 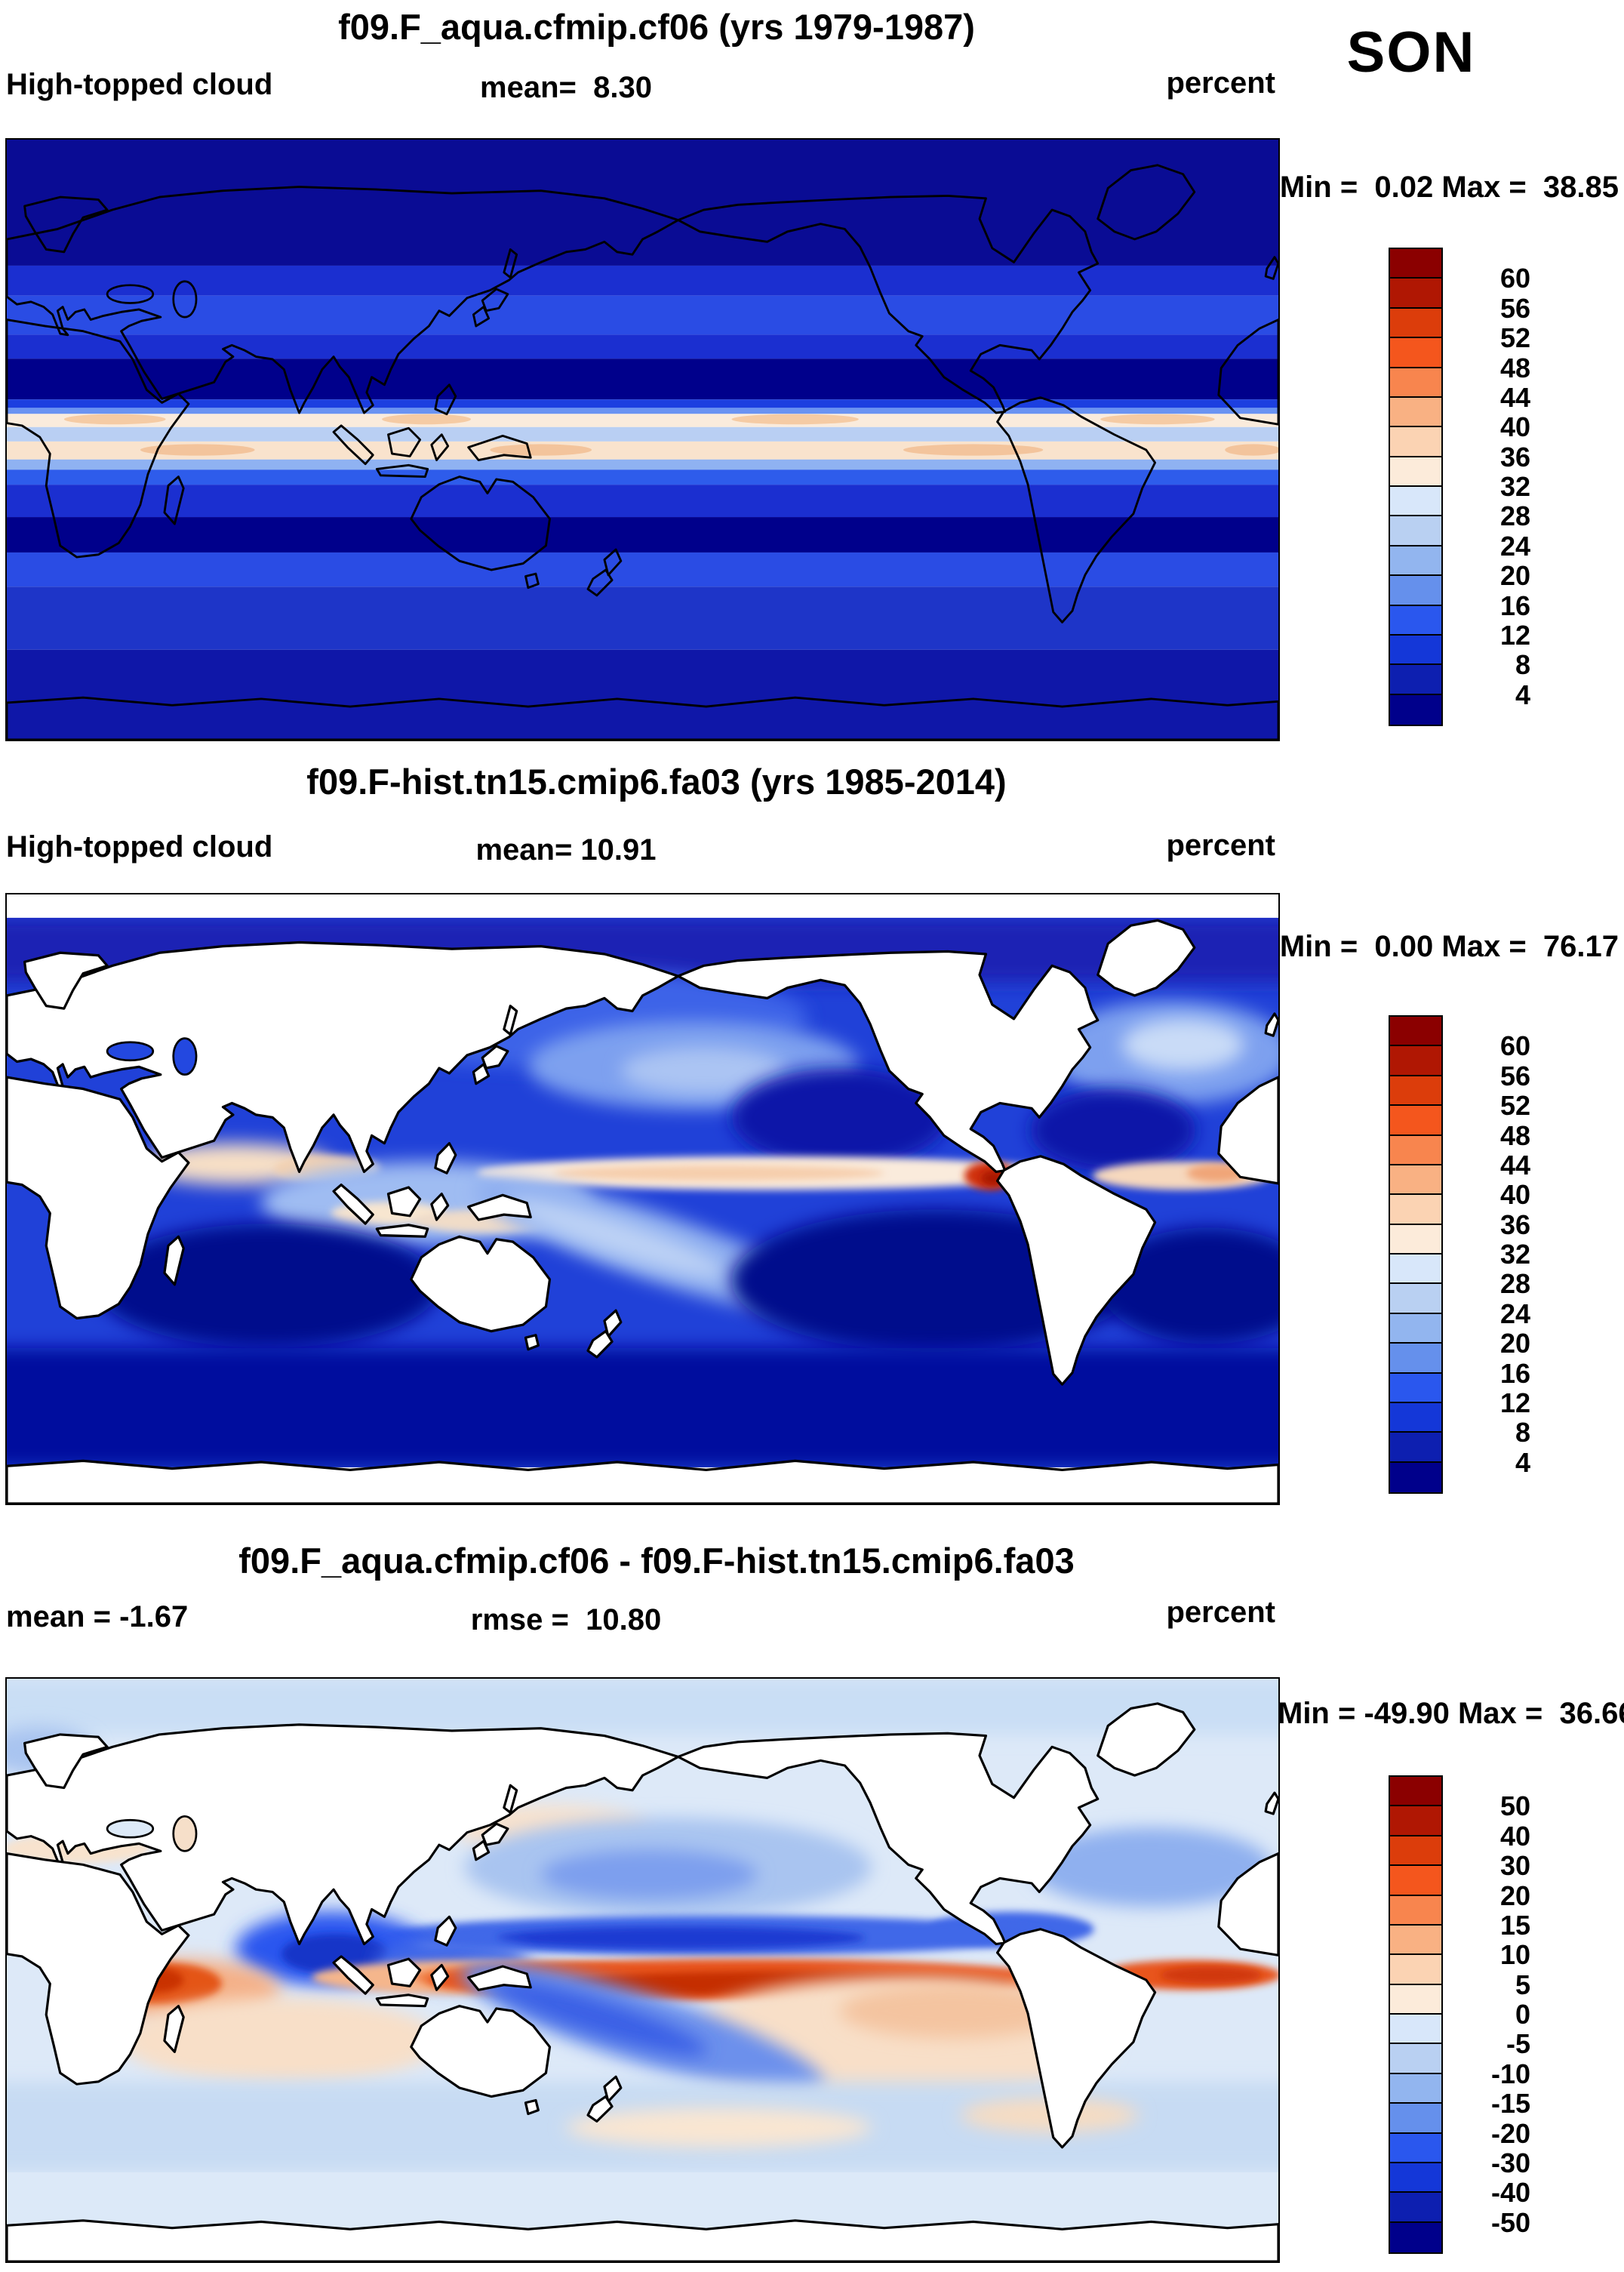 I want to click on colorbar-tick-label: 5, so click(x=1522, y=1984).